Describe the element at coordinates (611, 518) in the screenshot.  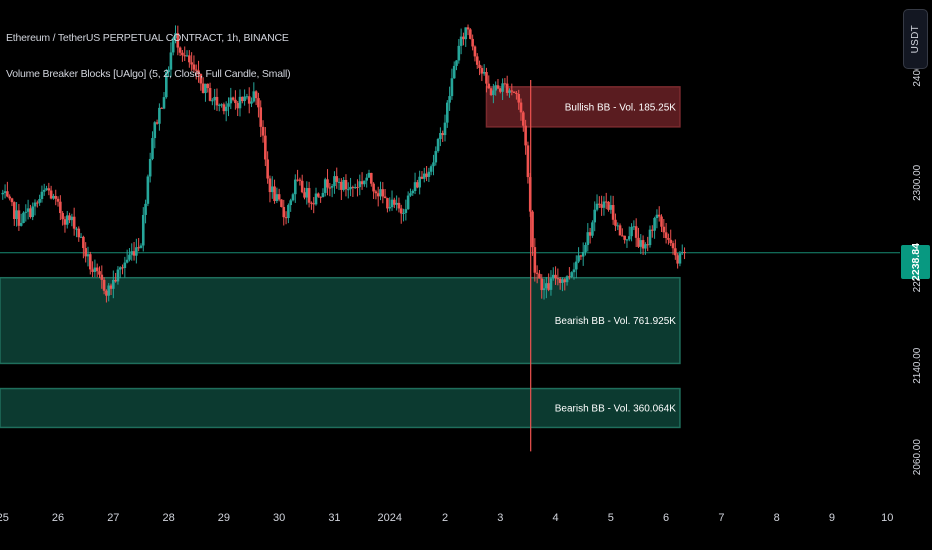
I see `x-tick-label: 5` at that location.